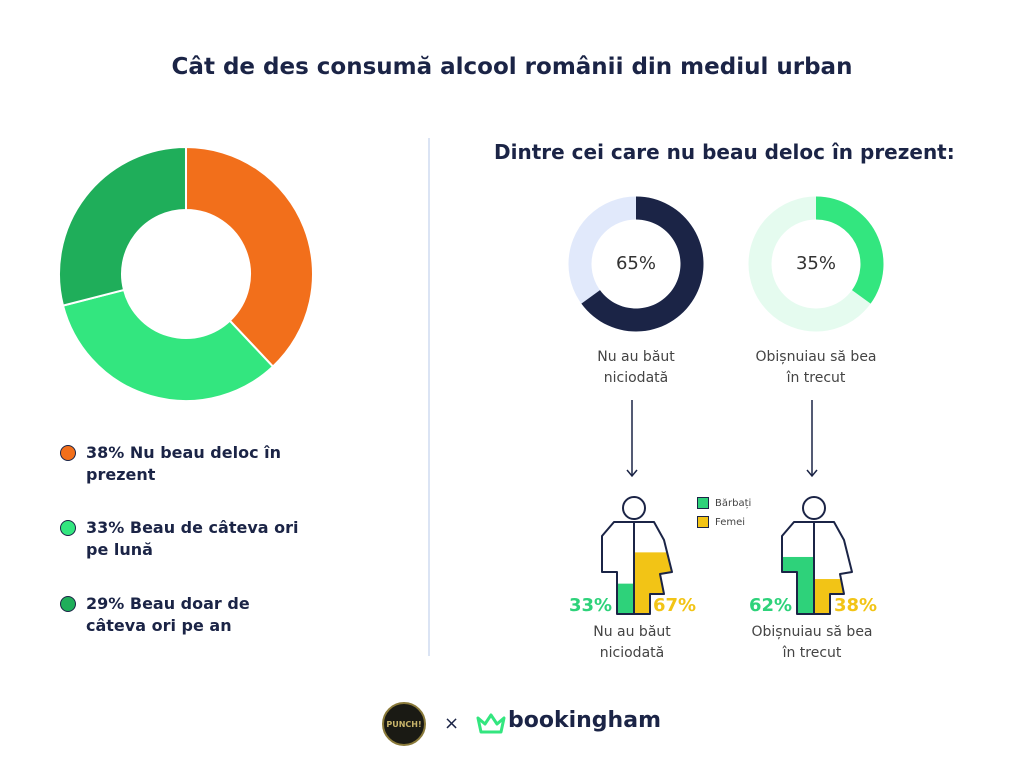  What do you see at coordinates (190, 615) in the screenshot?
I see `legend-item-2: 29% Beau doar de câteva ori pe an` at bounding box center [190, 615].